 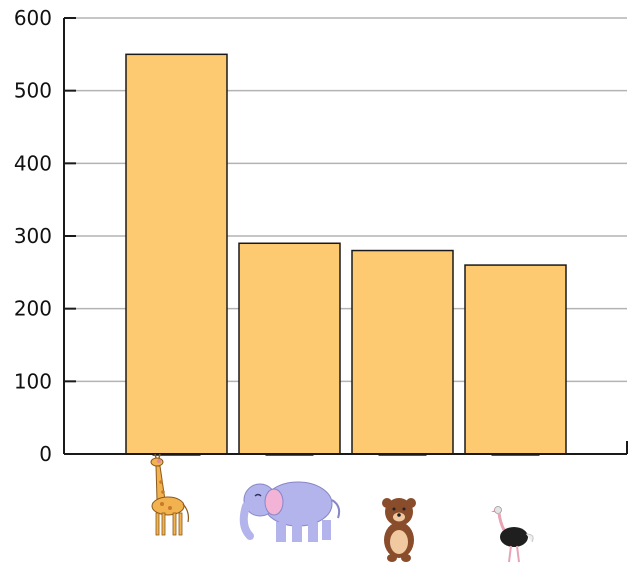 What do you see at coordinates (33, 309) in the screenshot?
I see `y-tick-label: 200` at bounding box center [33, 309].